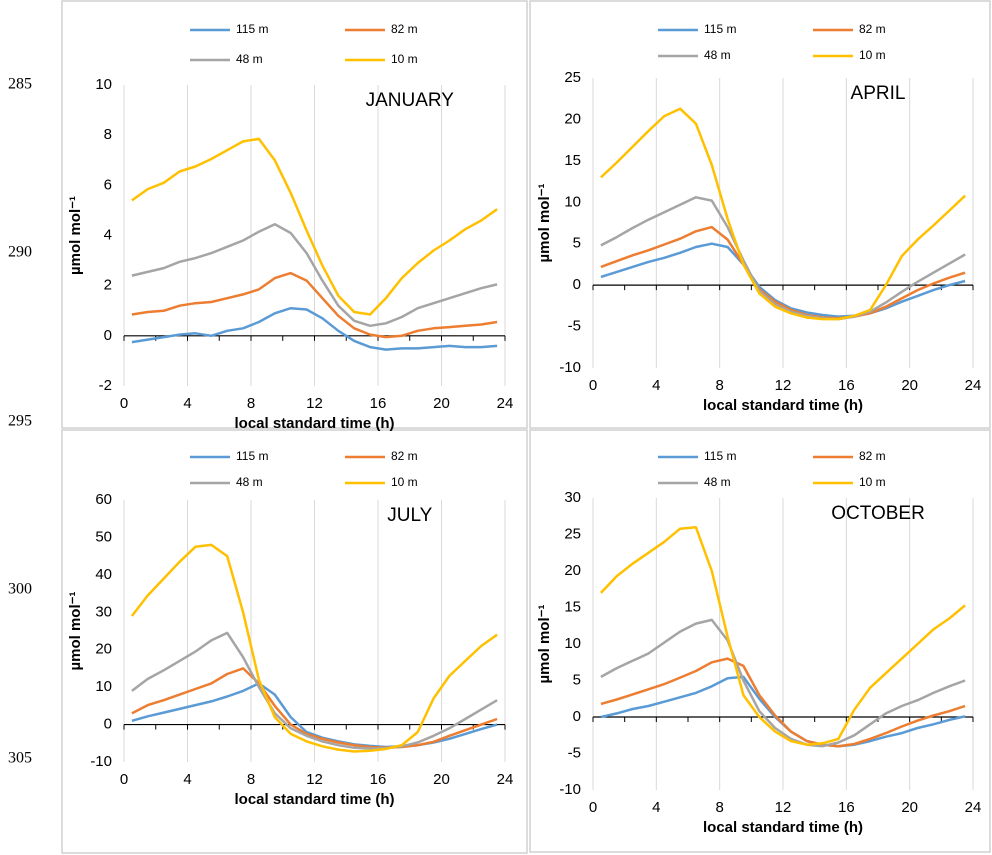 This screenshot has width=992, height=855. What do you see at coordinates (409, 515) in the screenshot?
I see `chart-title: JULY` at bounding box center [409, 515].